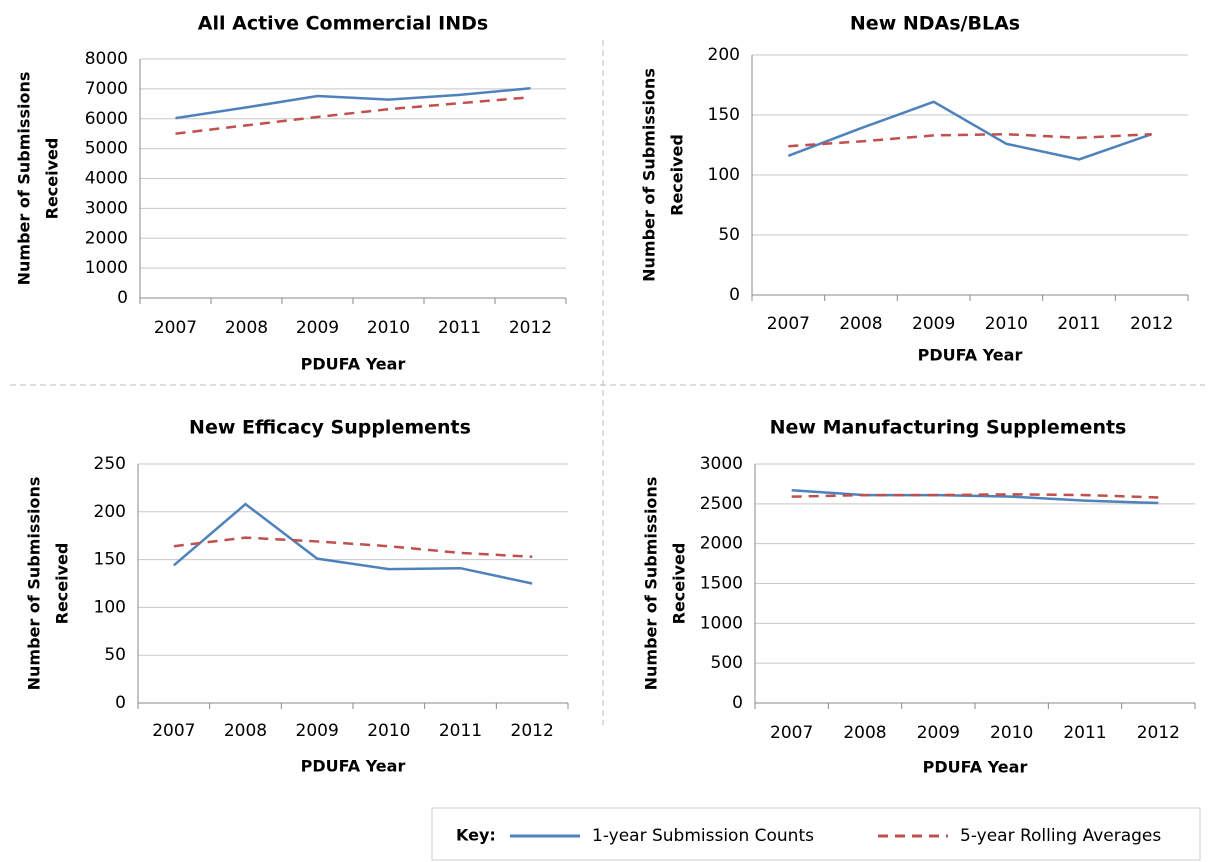 The height and width of the screenshot is (862, 1209). I want to click on y-tick-label: 6000, so click(106, 119).